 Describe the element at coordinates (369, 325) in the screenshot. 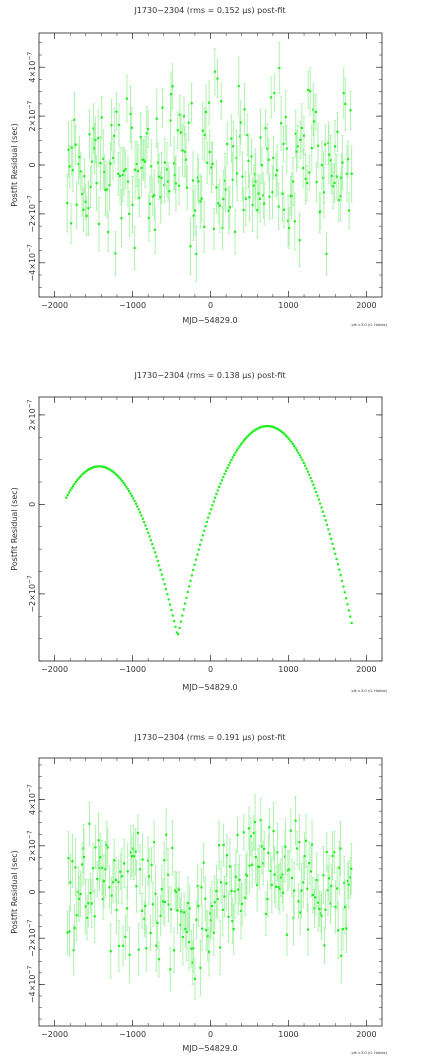

I see `chart-1-credit: plk v.3.0 (G. Hobbs)` at that location.